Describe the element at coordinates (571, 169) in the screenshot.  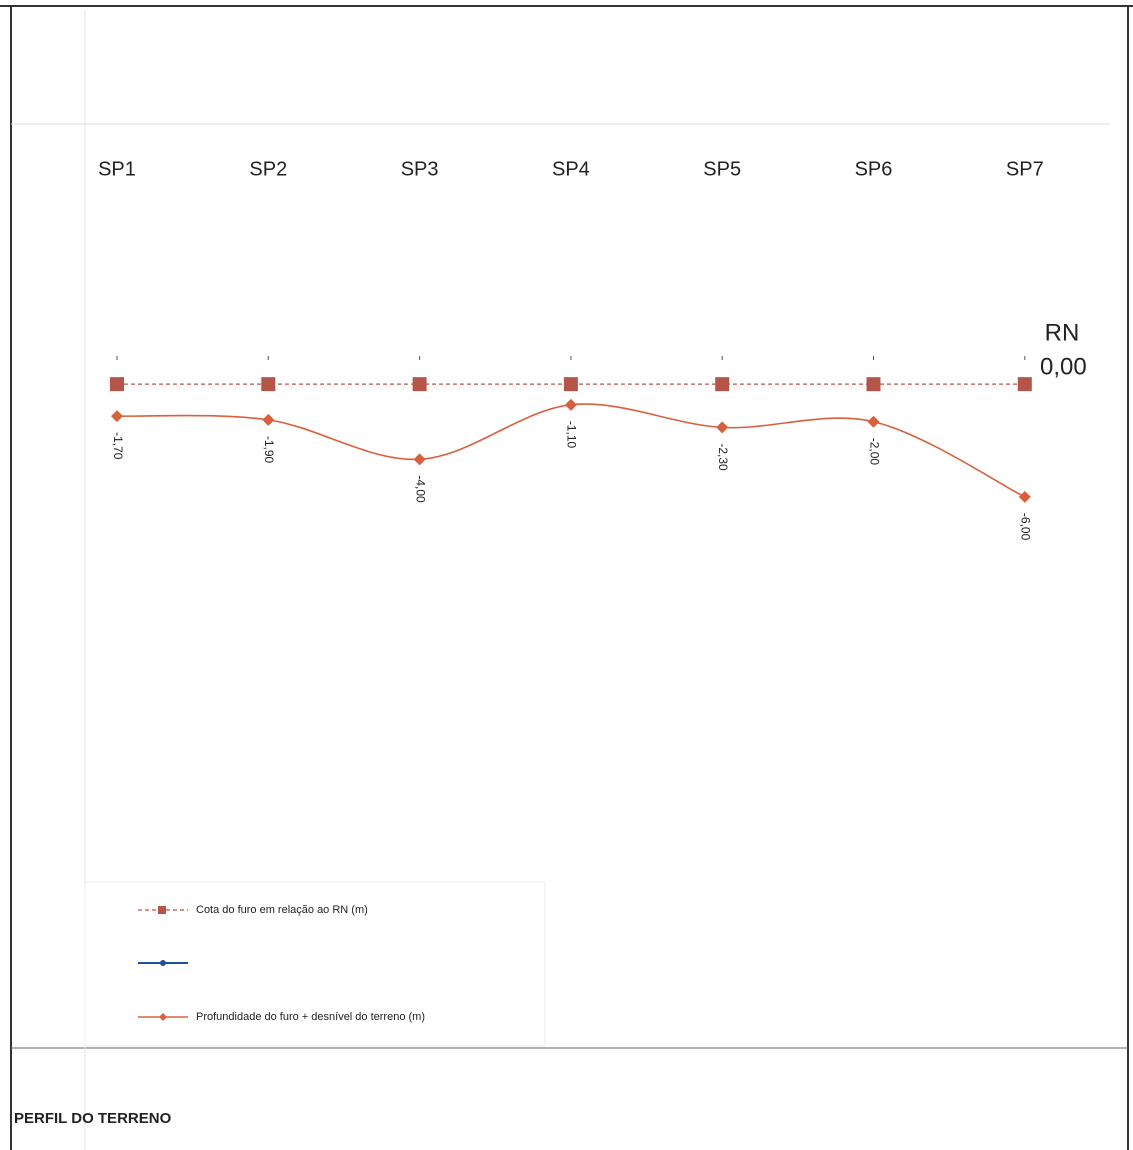
I see `x-category-label: SP4` at that location.